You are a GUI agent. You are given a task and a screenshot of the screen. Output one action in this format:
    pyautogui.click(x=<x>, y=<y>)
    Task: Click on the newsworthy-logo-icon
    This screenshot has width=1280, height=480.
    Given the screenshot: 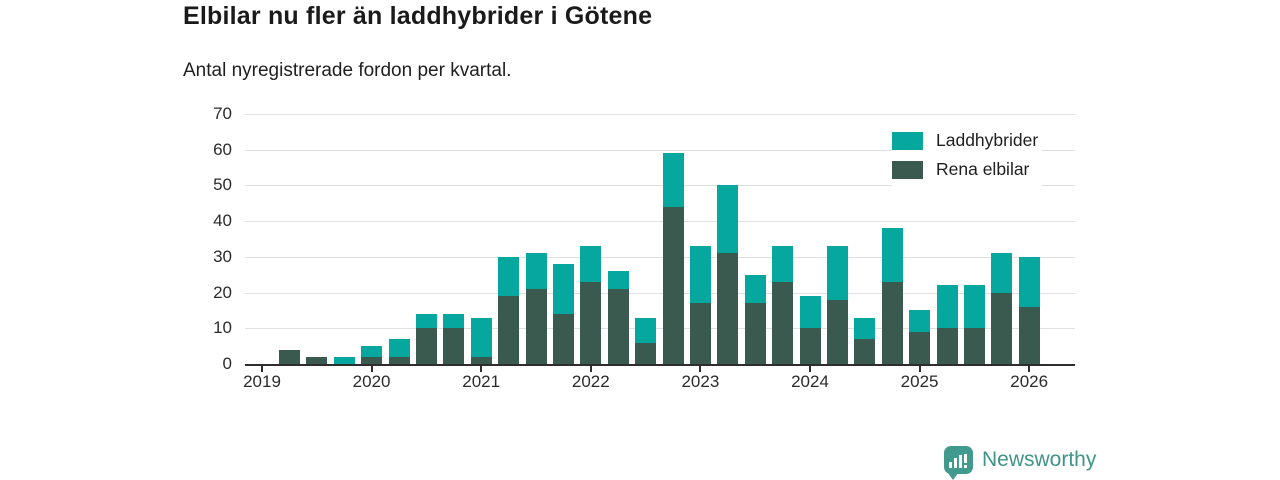 What is the action you would take?
    pyautogui.click(x=958, y=463)
    